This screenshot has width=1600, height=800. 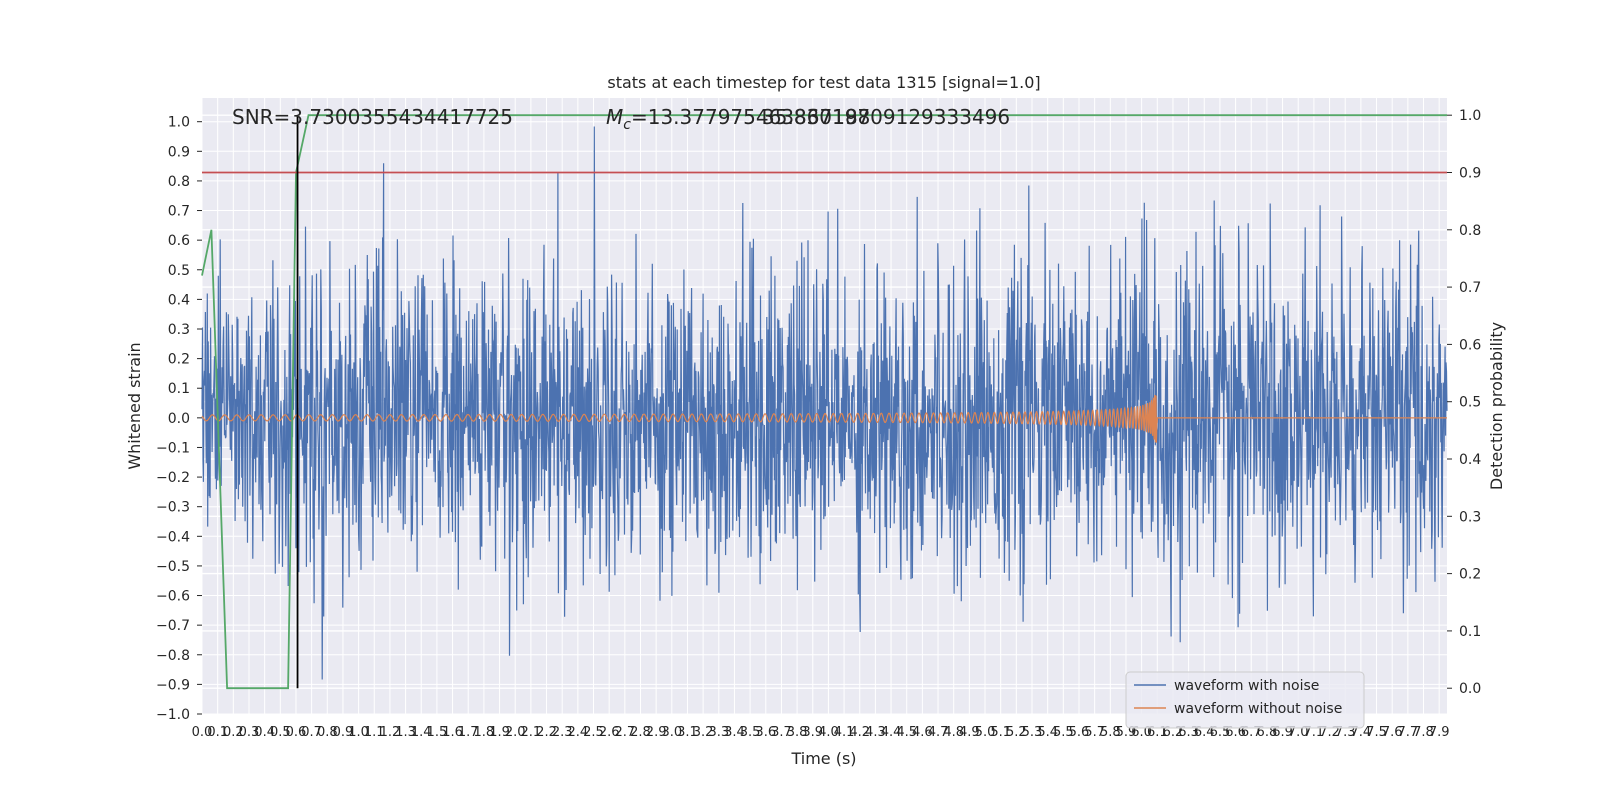 I want to click on x-tick-label: 6.7, so click(x=1251, y=732).